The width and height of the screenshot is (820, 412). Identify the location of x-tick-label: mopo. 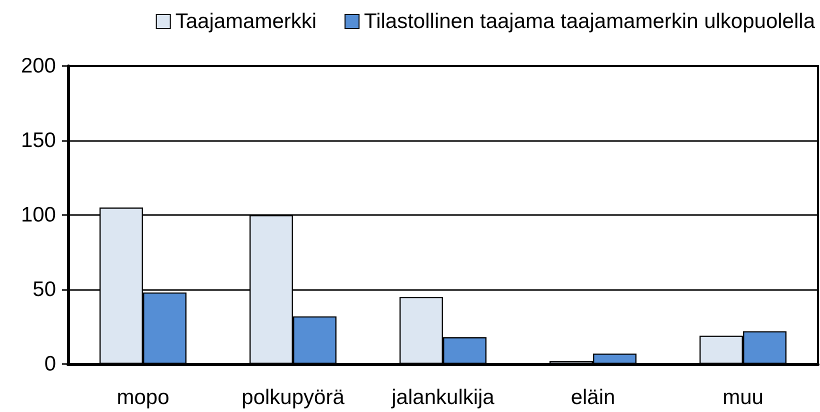
(143, 397).